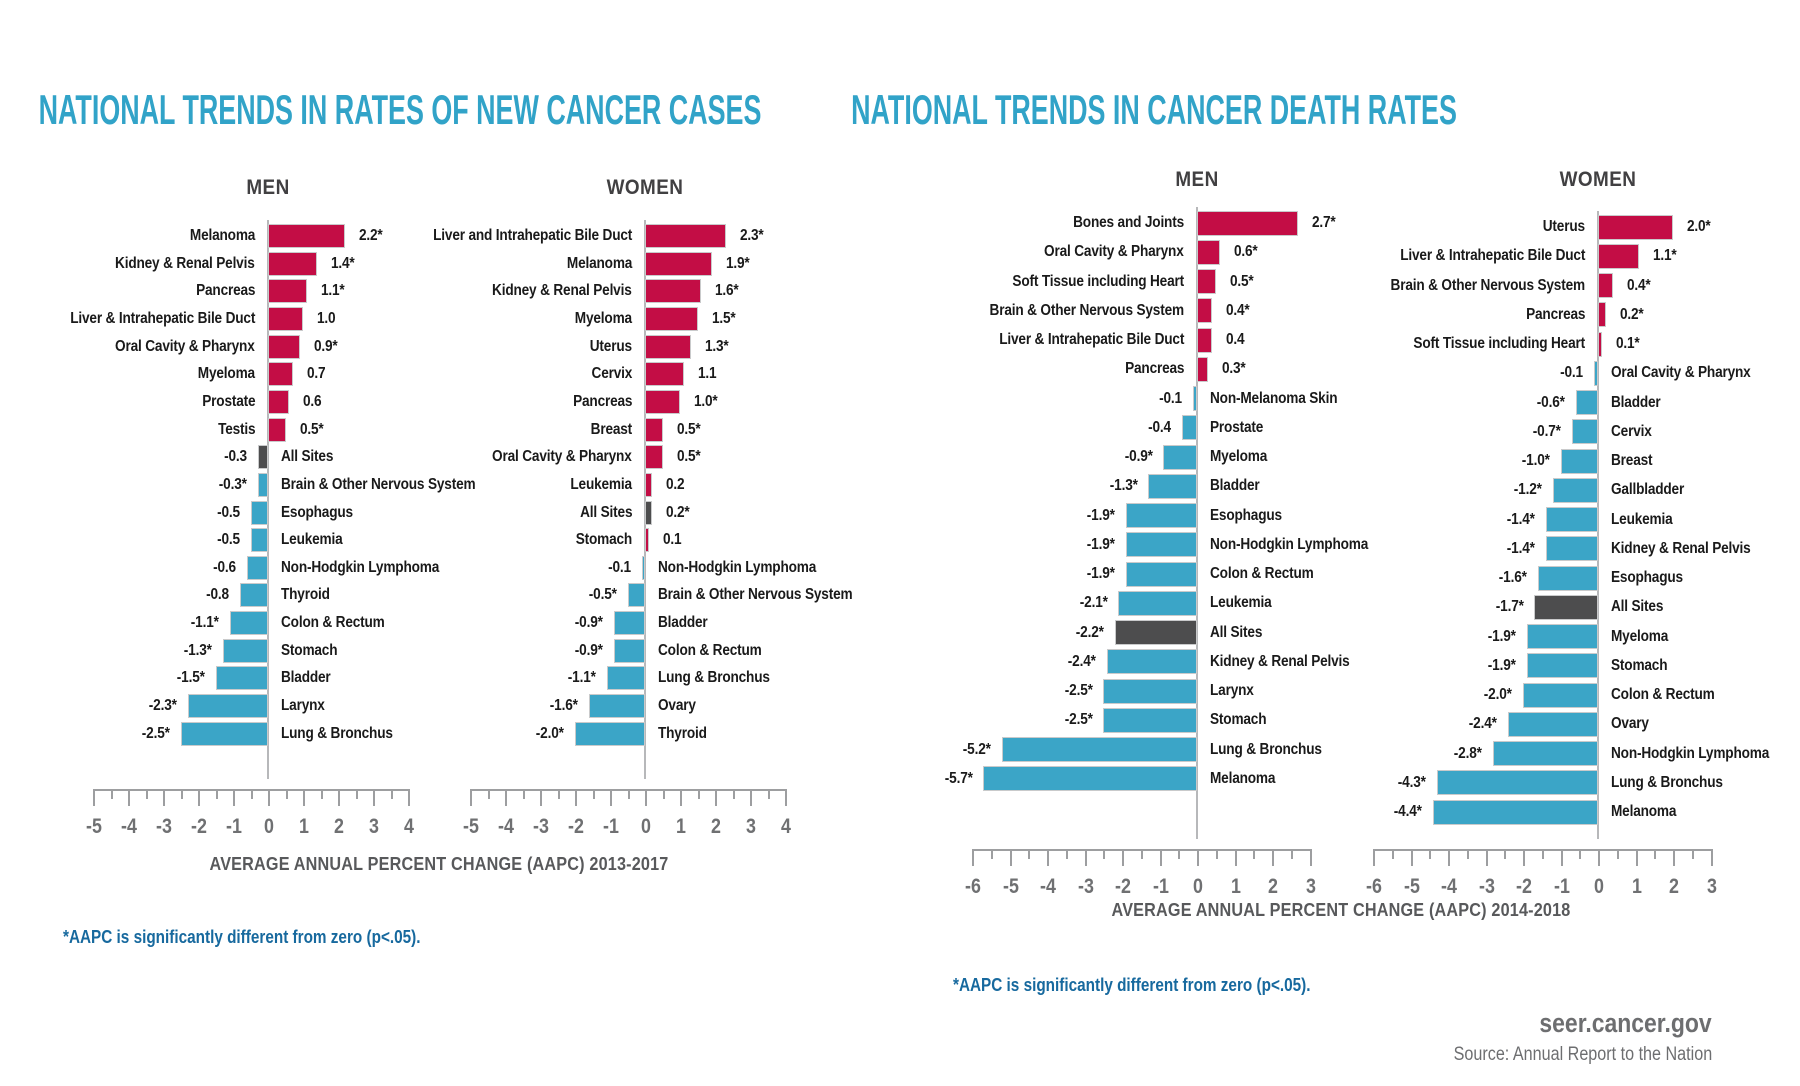  What do you see at coordinates (325, 346) in the screenshot?
I see `value-label: 0.9*` at bounding box center [325, 346].